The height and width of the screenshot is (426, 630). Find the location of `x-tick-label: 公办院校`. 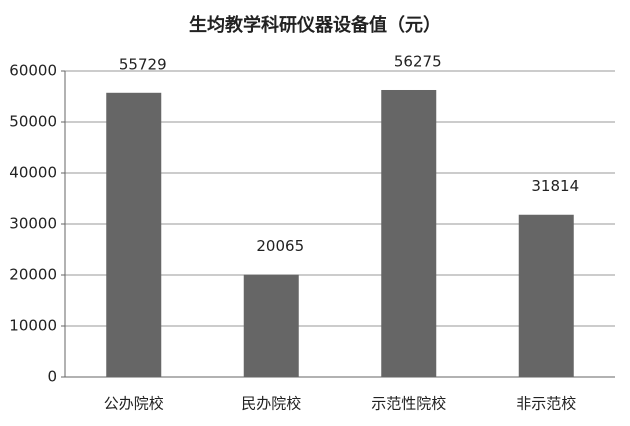

x-tick-label: 公办院校 is located at coordinates (134, 404).